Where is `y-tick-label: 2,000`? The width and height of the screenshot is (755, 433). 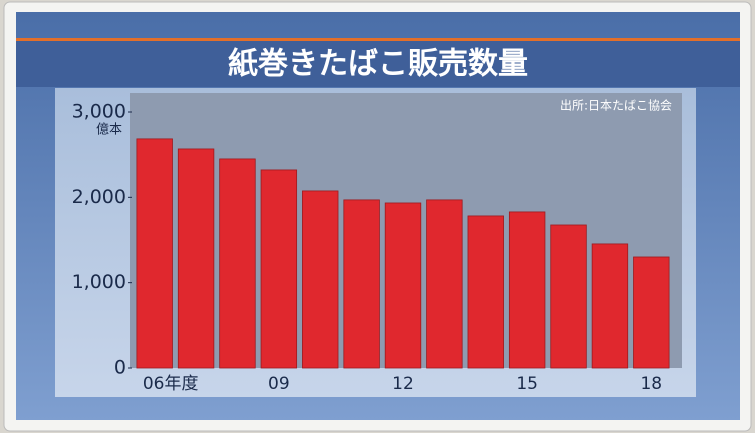 y-tick-label: 2,000 is located at coordinates (99, 197).